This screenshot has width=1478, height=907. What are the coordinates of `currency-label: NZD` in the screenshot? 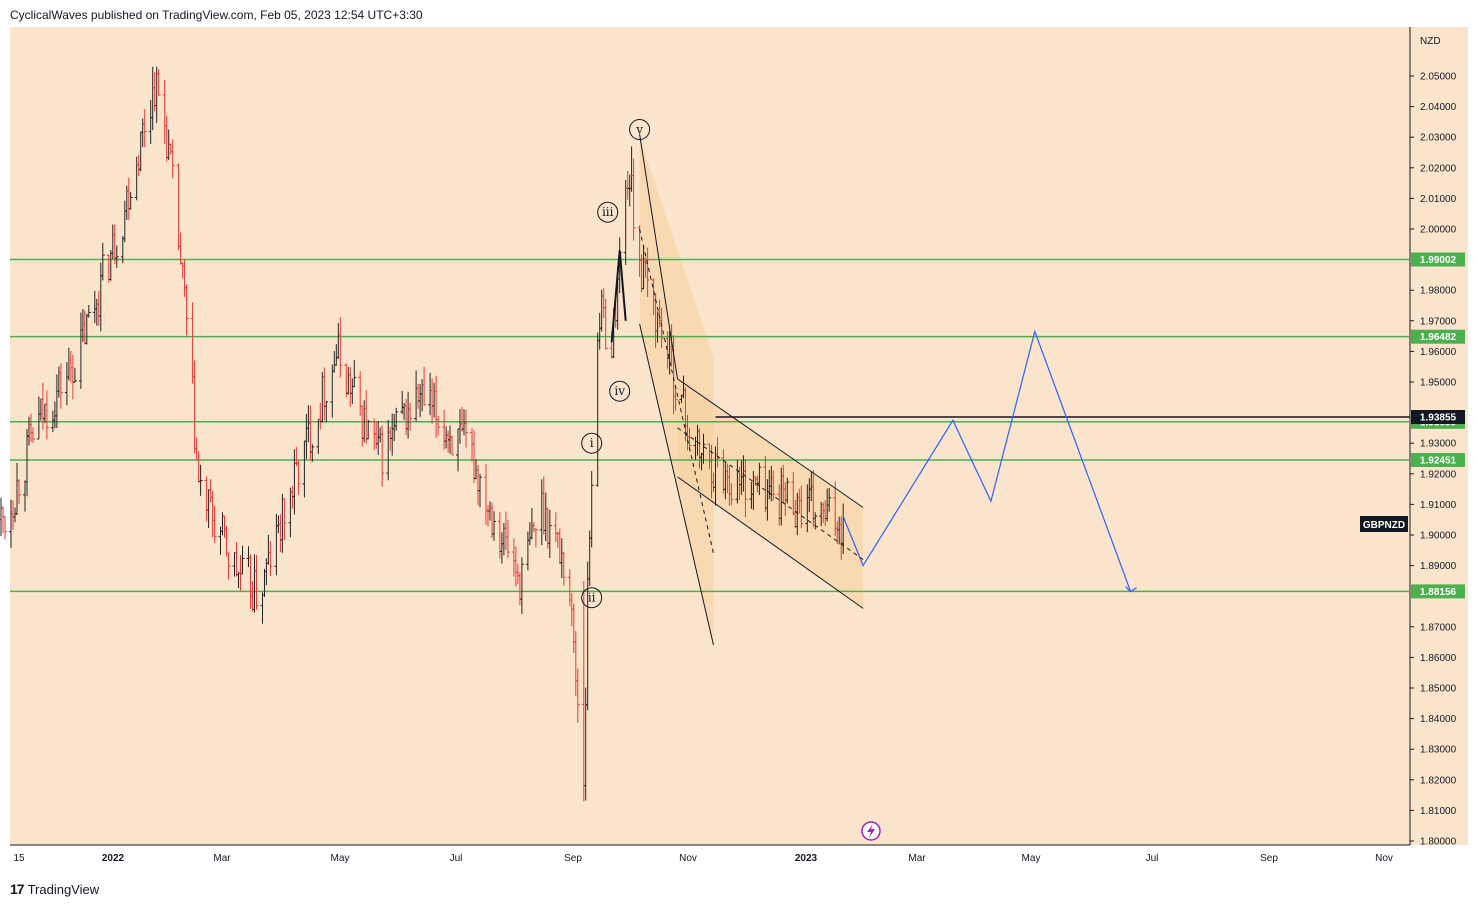 It's located at (1430, 41).